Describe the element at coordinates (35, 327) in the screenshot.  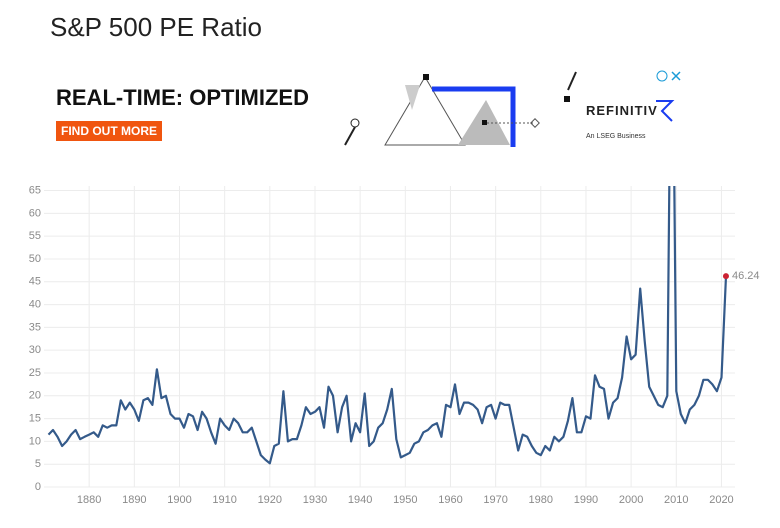
I see `y-tick-label: 35` at that location.